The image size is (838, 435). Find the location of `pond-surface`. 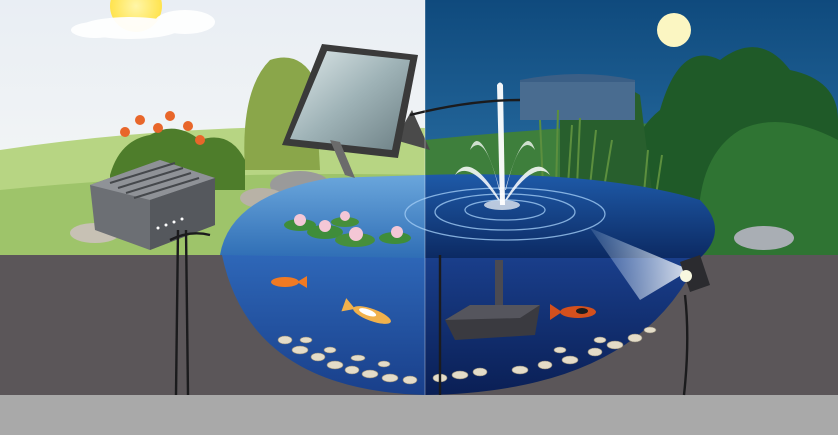

pond-surface is located at coordinates (467, 216).